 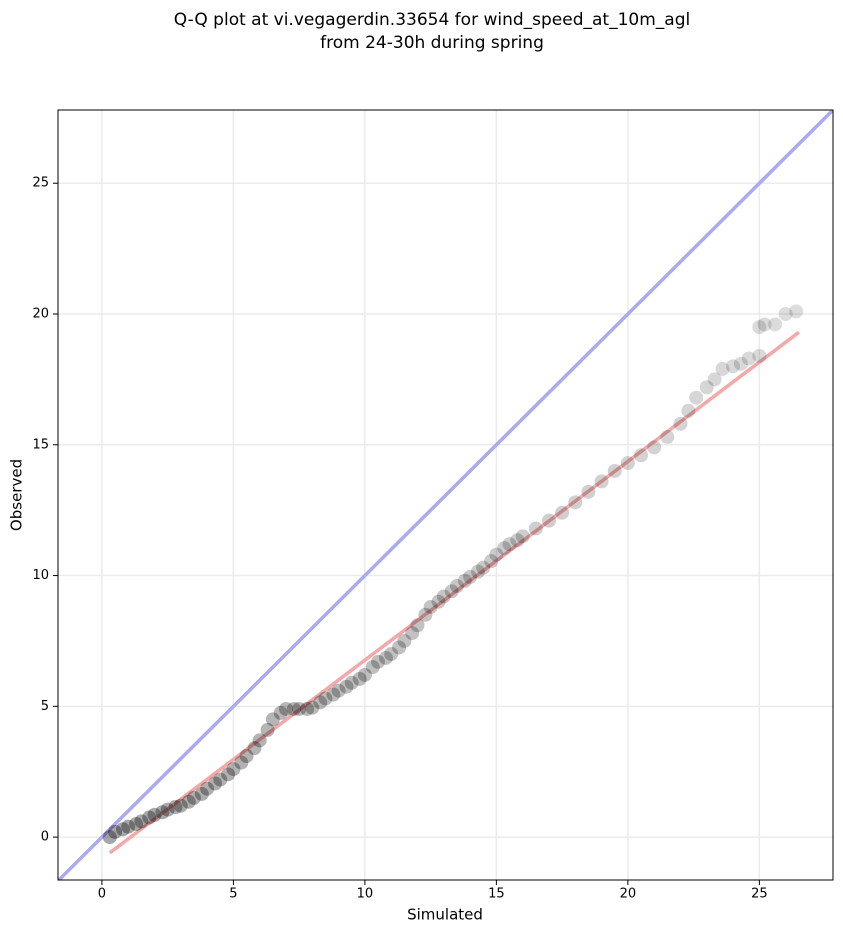 What do you see at coordinates (40, 444) in the screenshot?
I see `y-tick-label: 15` at bounding box center [40, 444].